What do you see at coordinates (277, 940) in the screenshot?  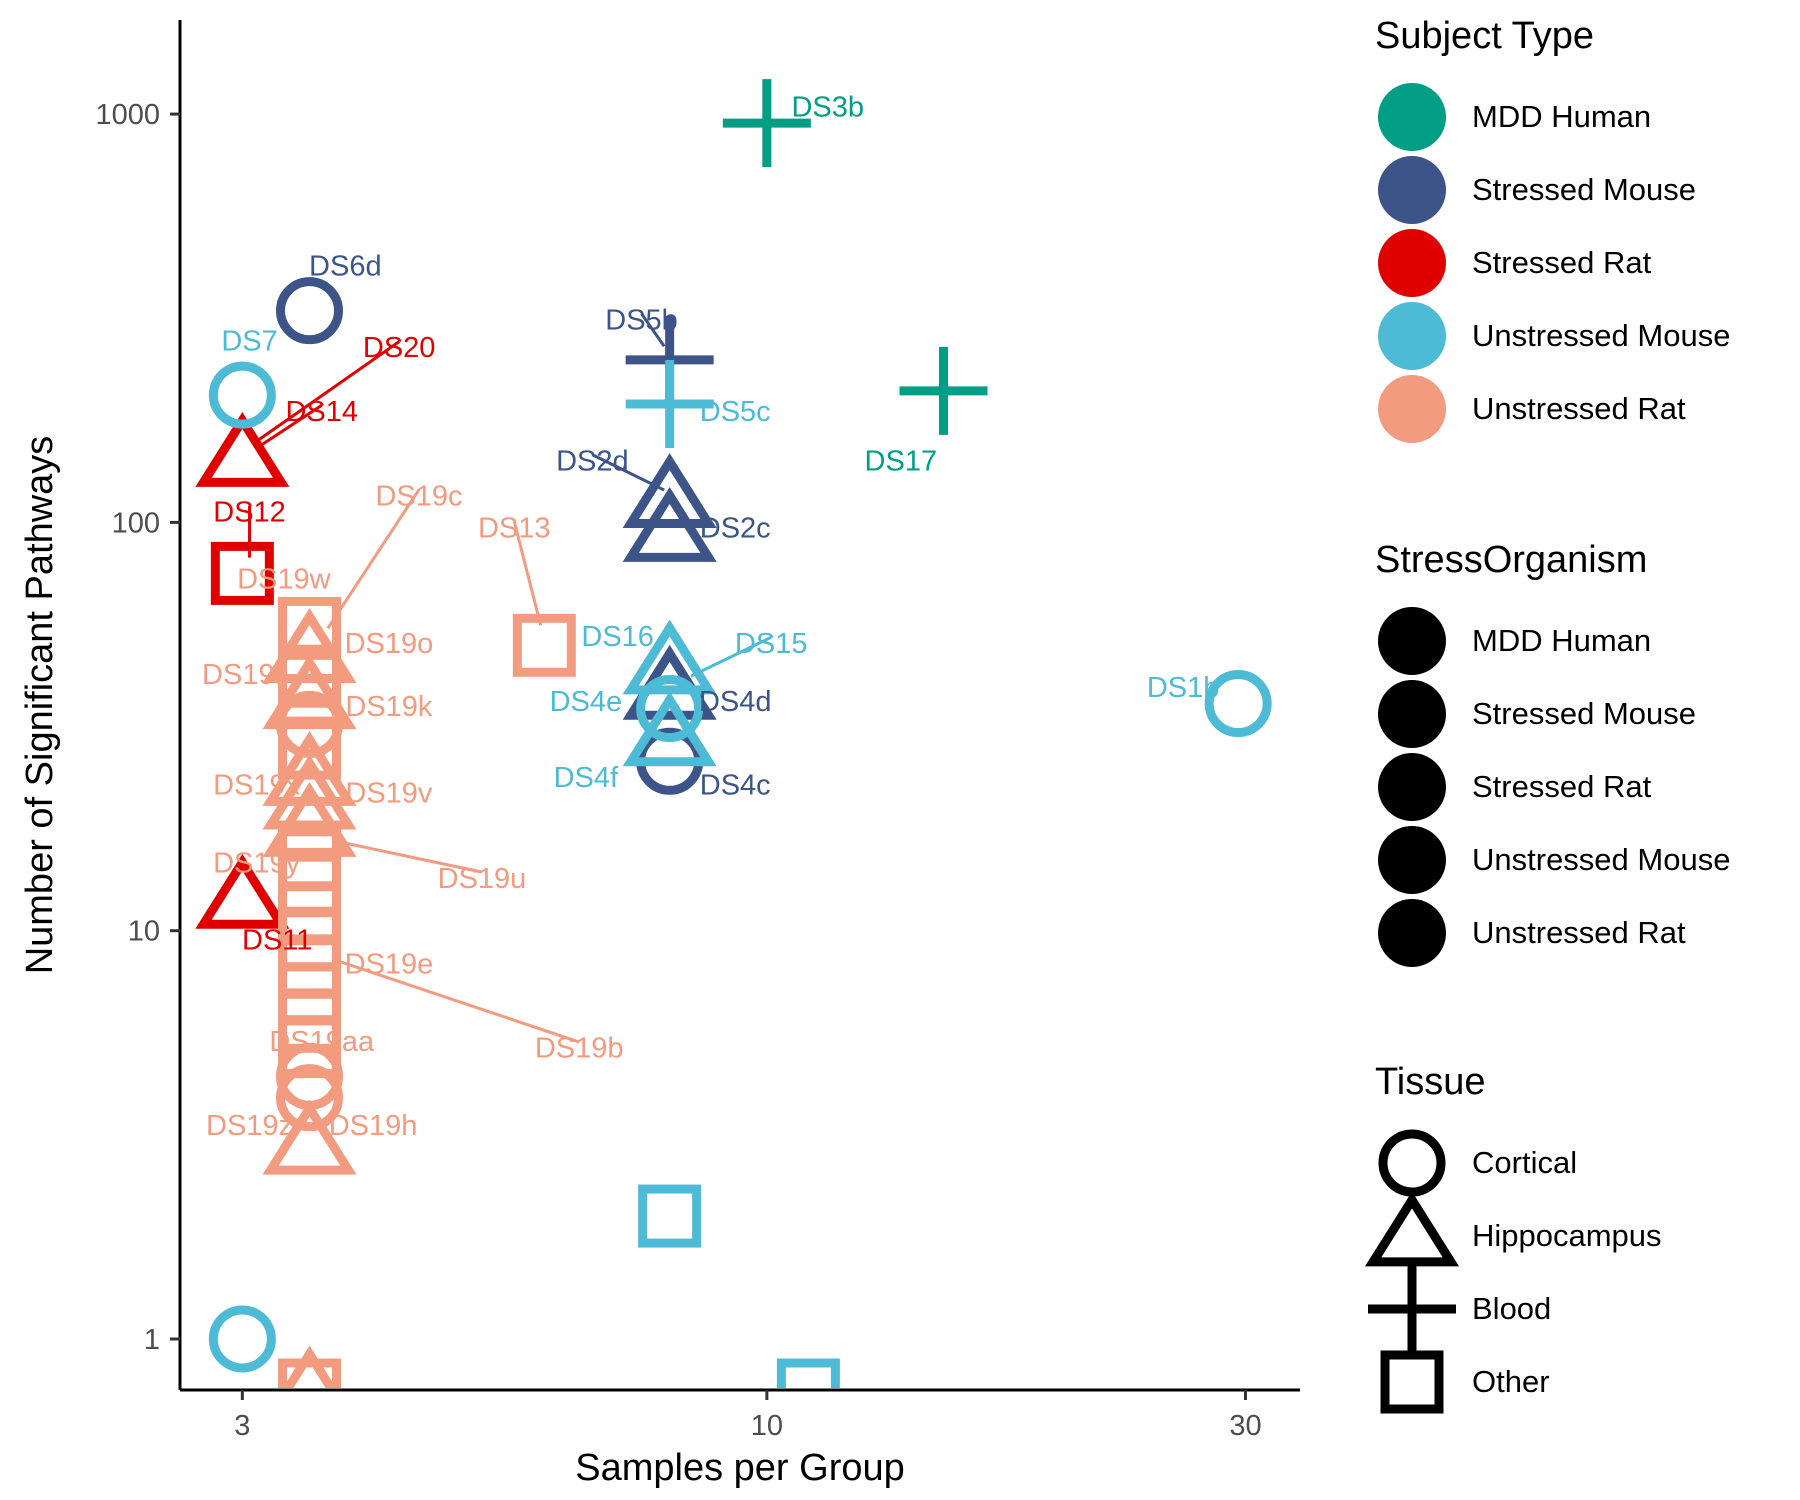 I see `point-label-DS11: DS11` at bounding box center [277, 940].